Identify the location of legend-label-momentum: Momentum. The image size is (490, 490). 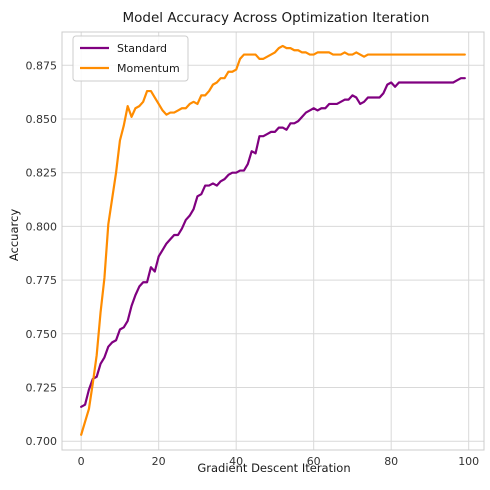
(148, 68).